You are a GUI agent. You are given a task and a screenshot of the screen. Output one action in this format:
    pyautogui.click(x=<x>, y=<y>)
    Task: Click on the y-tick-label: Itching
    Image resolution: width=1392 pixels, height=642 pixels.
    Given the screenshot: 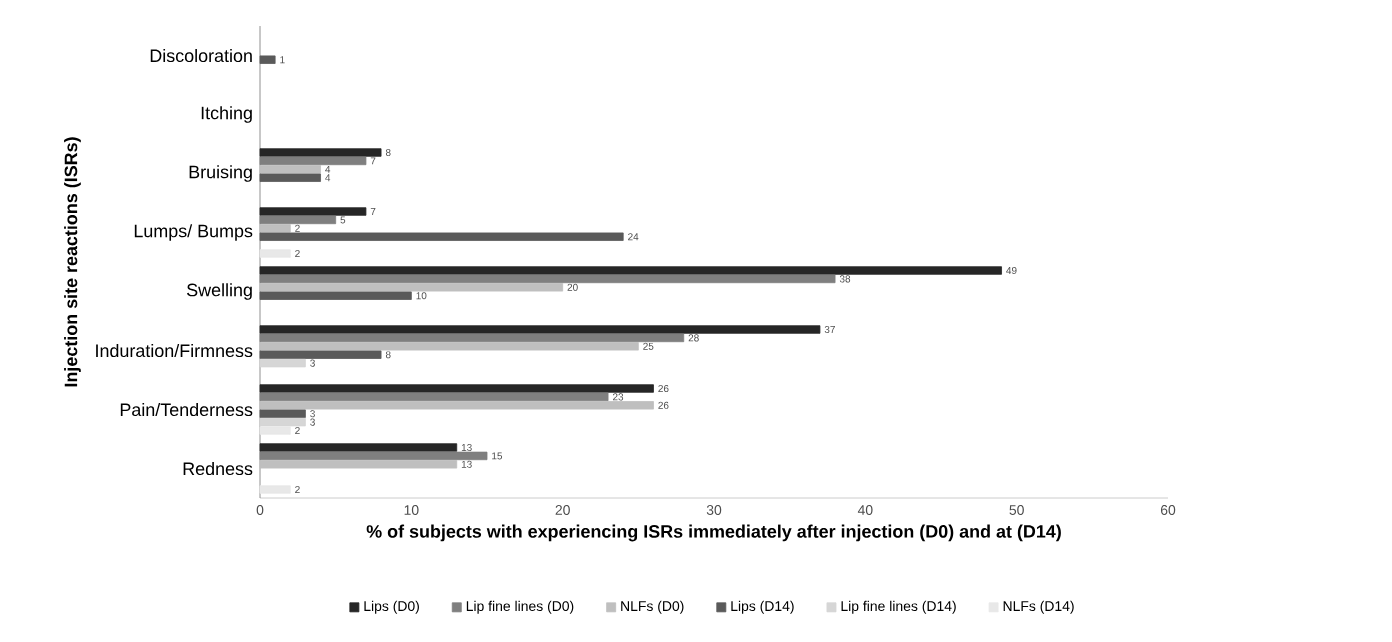 What is the action you would take?
    pyautogui.click(x=226, y=114)
    